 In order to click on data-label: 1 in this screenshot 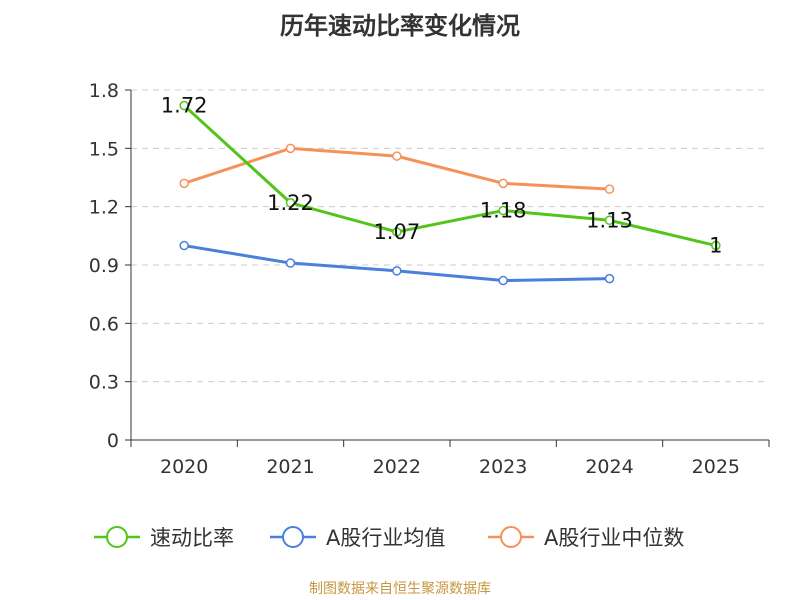, I will do `click(715, 246)`.